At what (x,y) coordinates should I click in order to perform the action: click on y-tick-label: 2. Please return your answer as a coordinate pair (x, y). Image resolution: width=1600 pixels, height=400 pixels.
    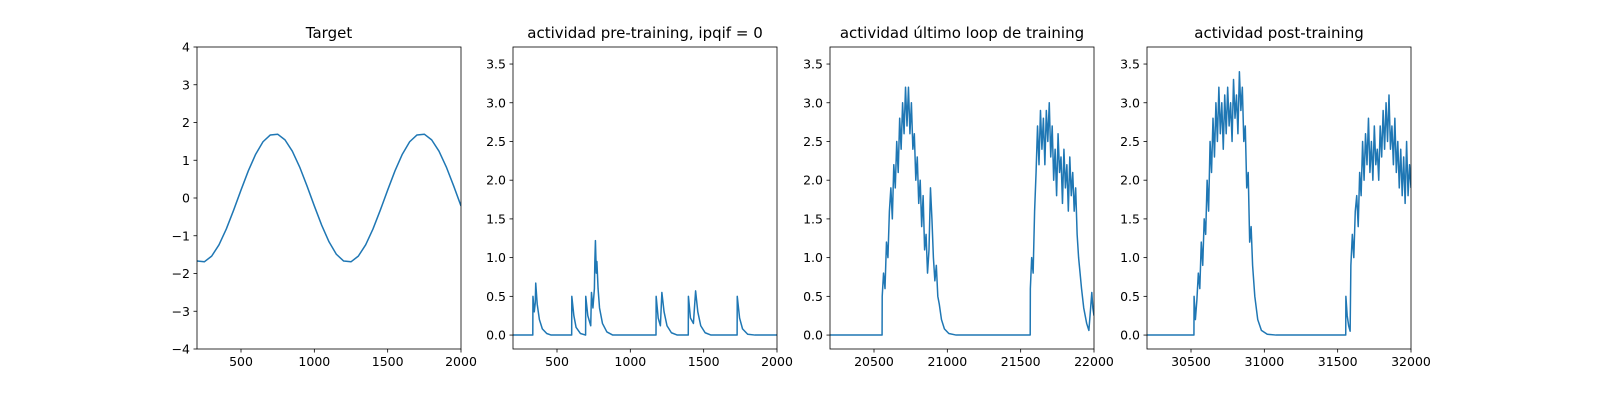
    Looking at the image, I should click on (186, 122).